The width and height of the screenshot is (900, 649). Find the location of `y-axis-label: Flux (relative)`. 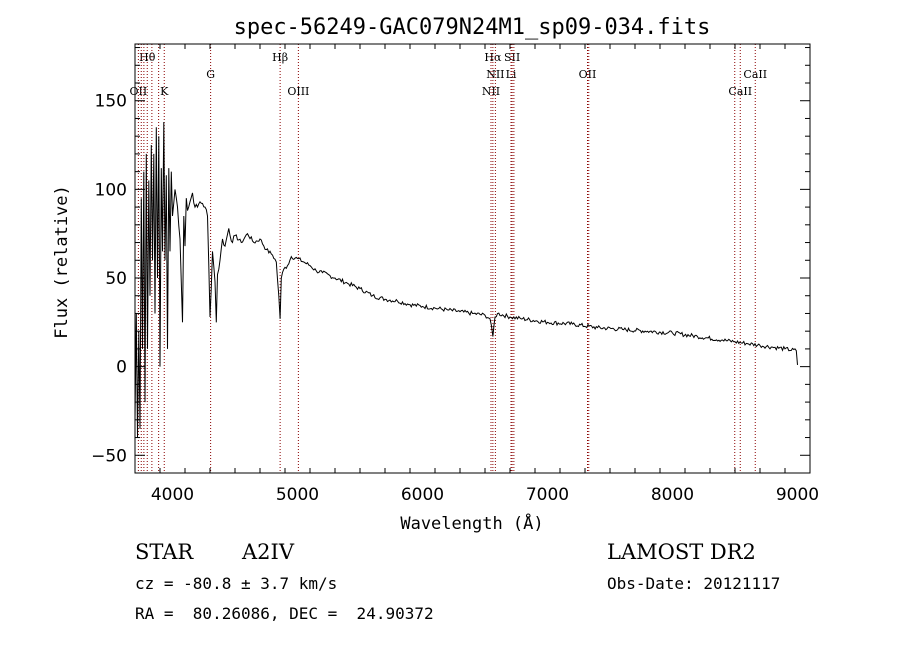

y-axis-label: Flux (relative) is located at coordinates (62, 262).